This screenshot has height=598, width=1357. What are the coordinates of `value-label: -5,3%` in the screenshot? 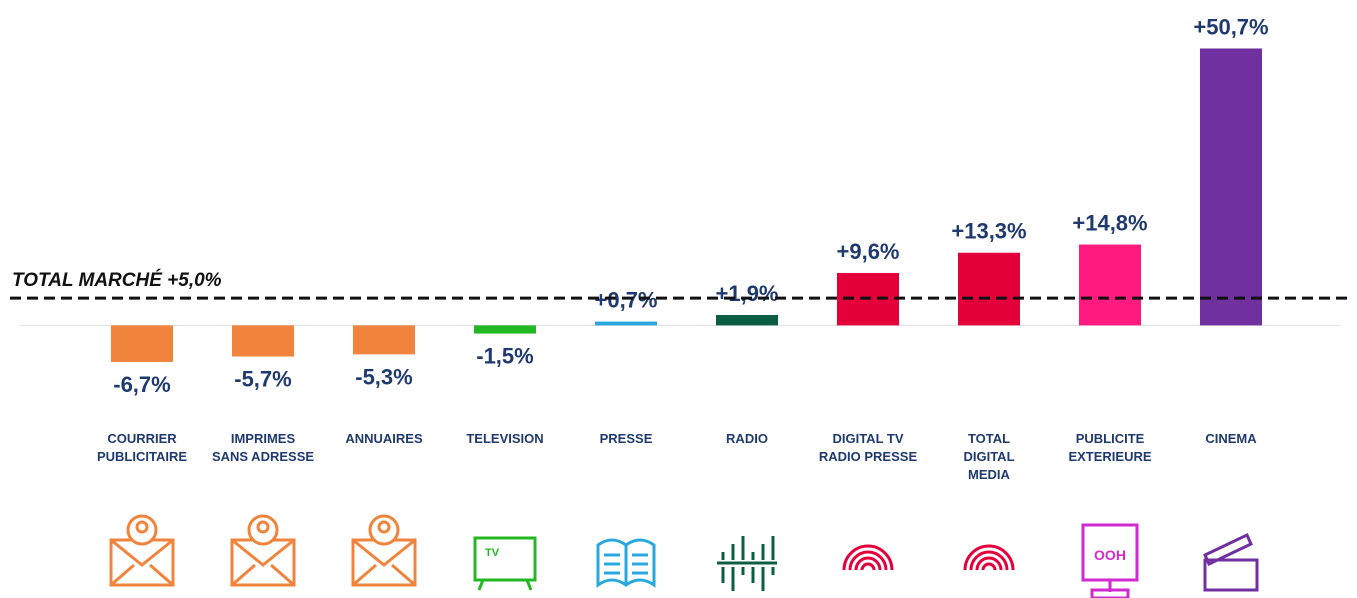 It's located at (383, 376).